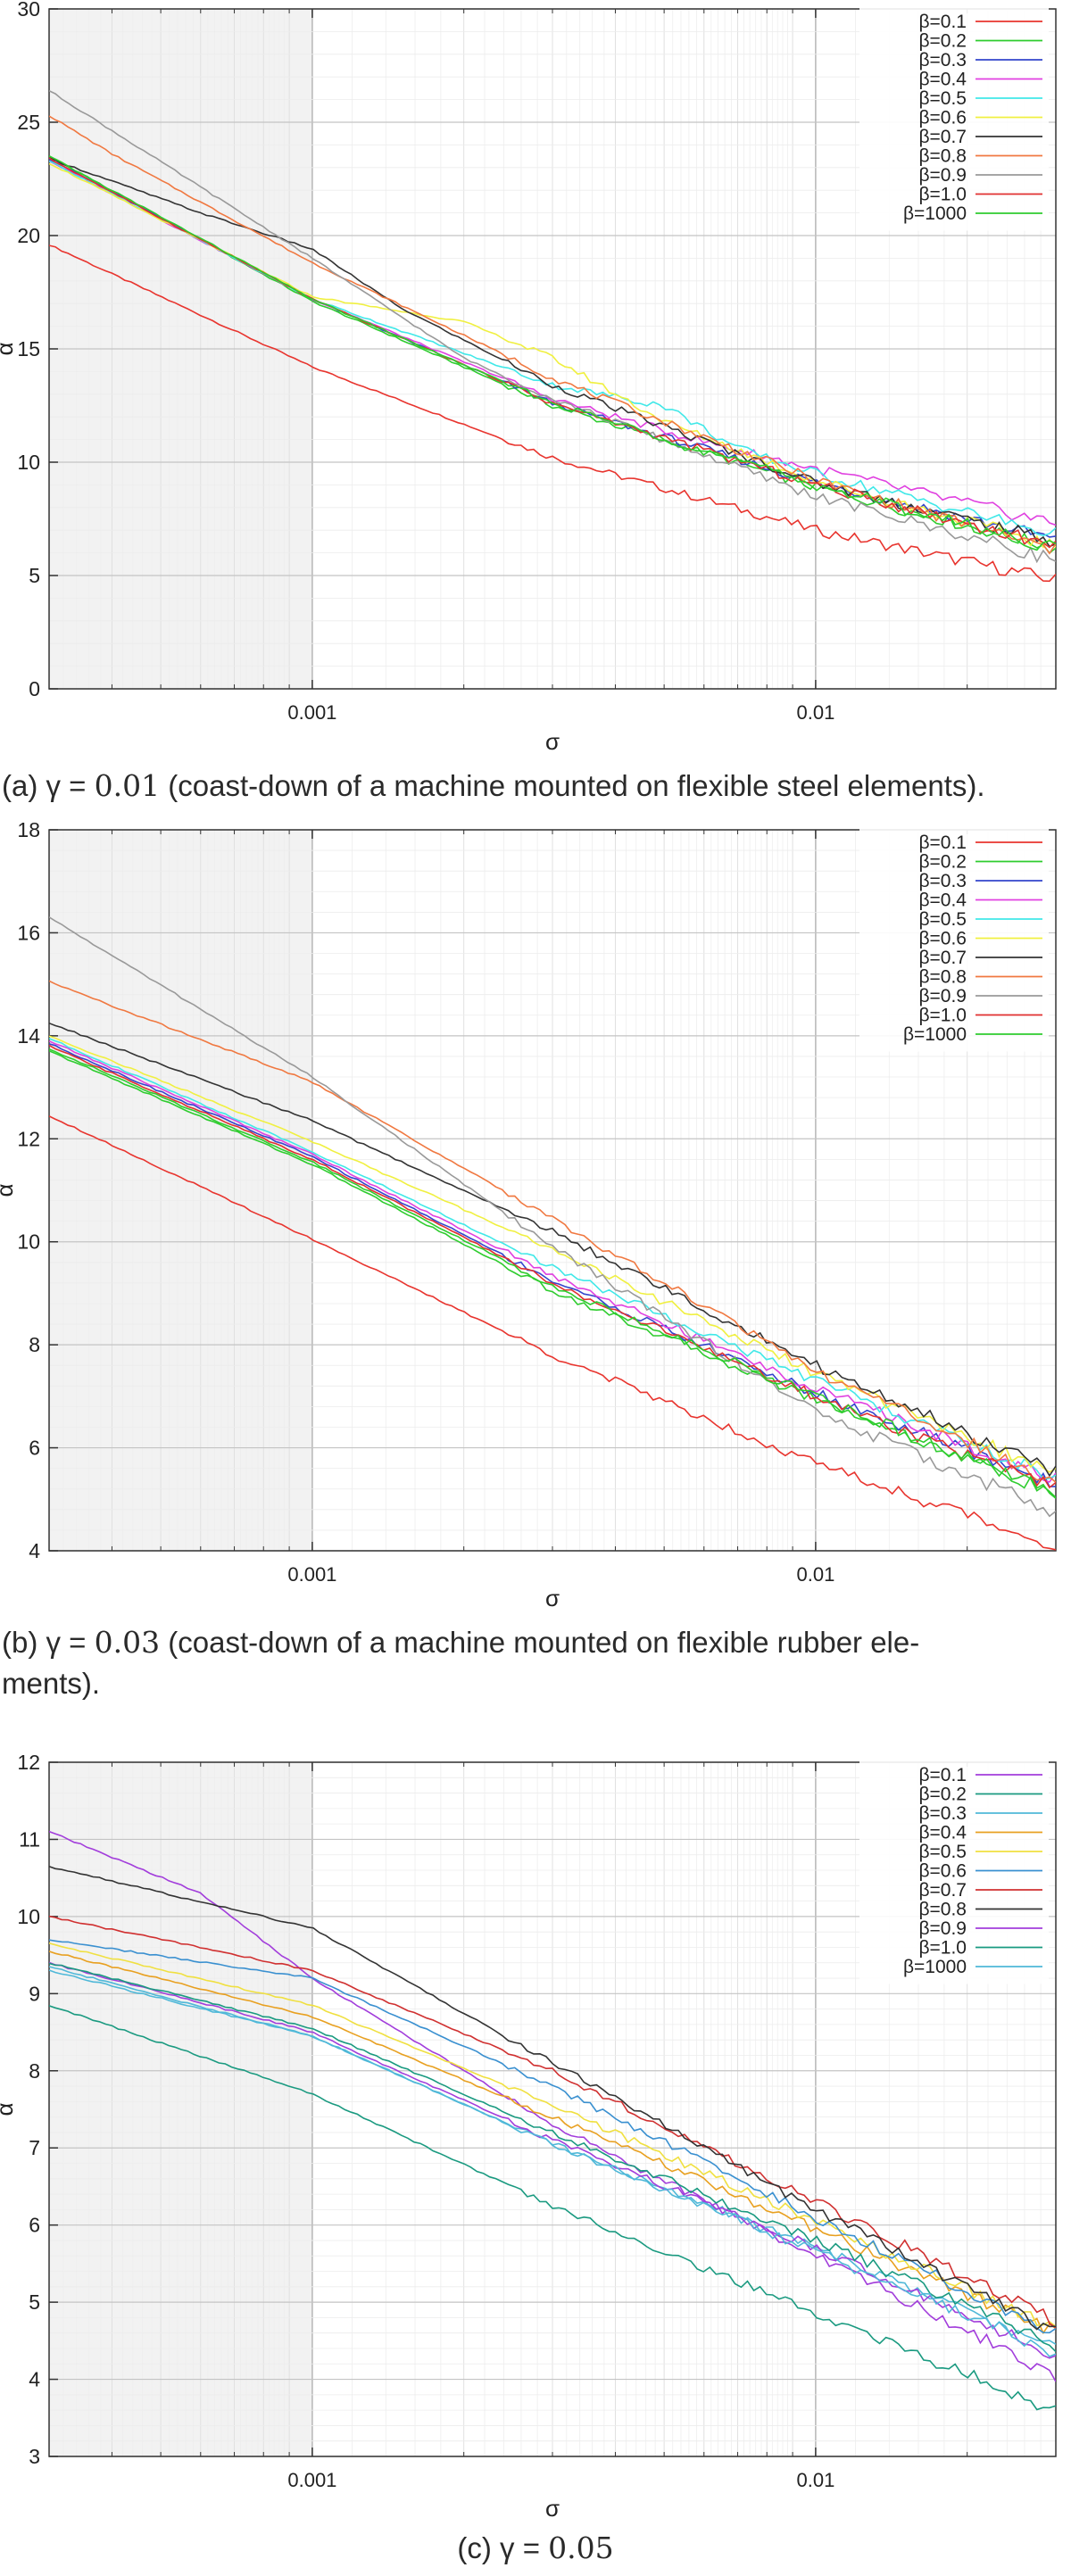  What do you see at coordinates (48, 785) in the screenshot?
I see `caption-a-prefix: (a) γ =` at bounding box center [48, 785].